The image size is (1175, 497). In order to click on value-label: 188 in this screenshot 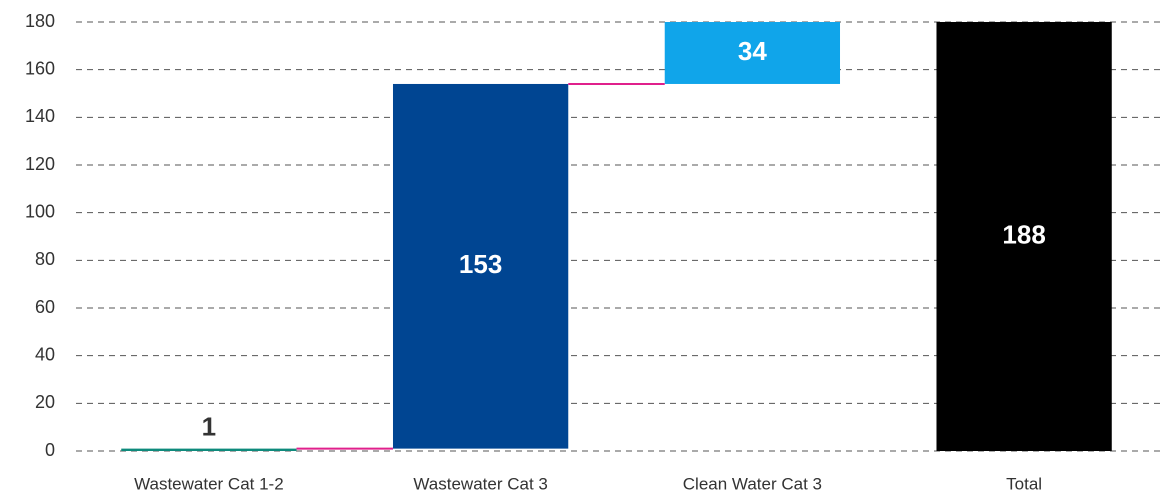, I will do `click(1023, 234)`.